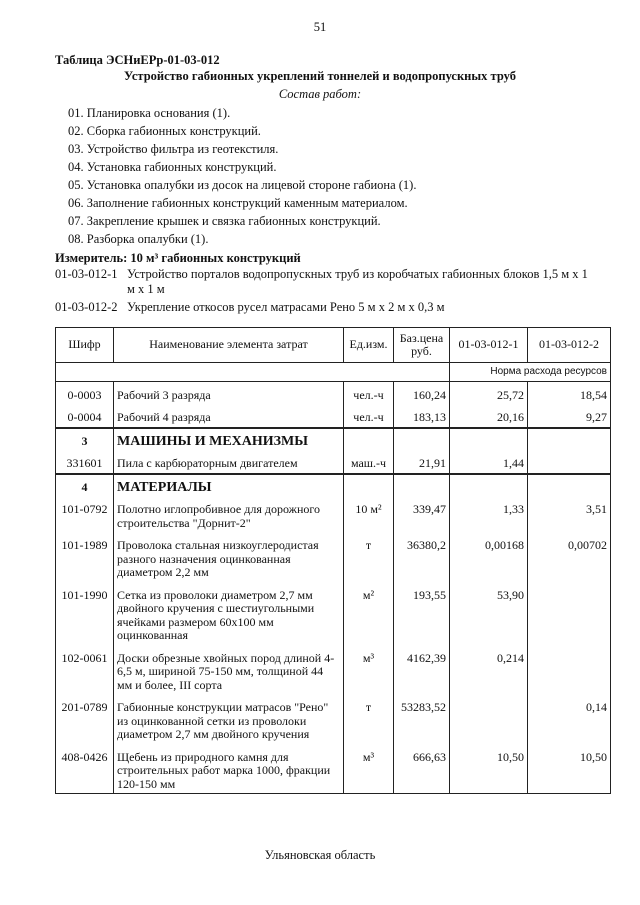  Describe the element at coordinates (84, 768) in the screenshot. I see `cell-code: 408-0426` at that location.